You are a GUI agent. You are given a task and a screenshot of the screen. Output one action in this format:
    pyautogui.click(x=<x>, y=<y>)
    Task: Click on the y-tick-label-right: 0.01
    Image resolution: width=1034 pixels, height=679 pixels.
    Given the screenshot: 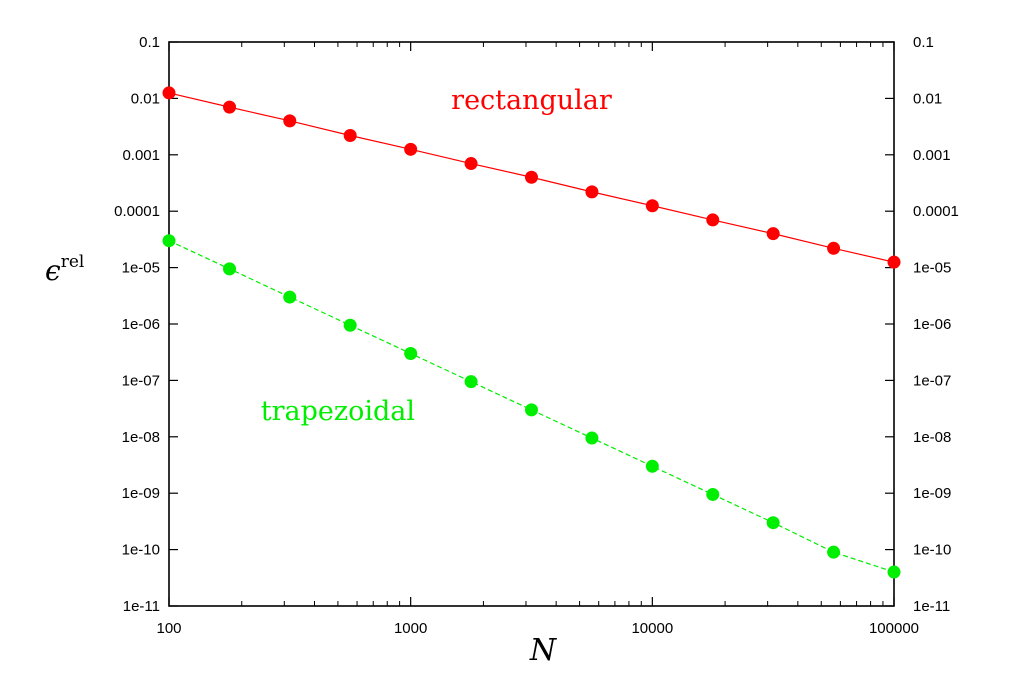 What is the action you would take?
    pyautogui.click(x=927, y=98)
    